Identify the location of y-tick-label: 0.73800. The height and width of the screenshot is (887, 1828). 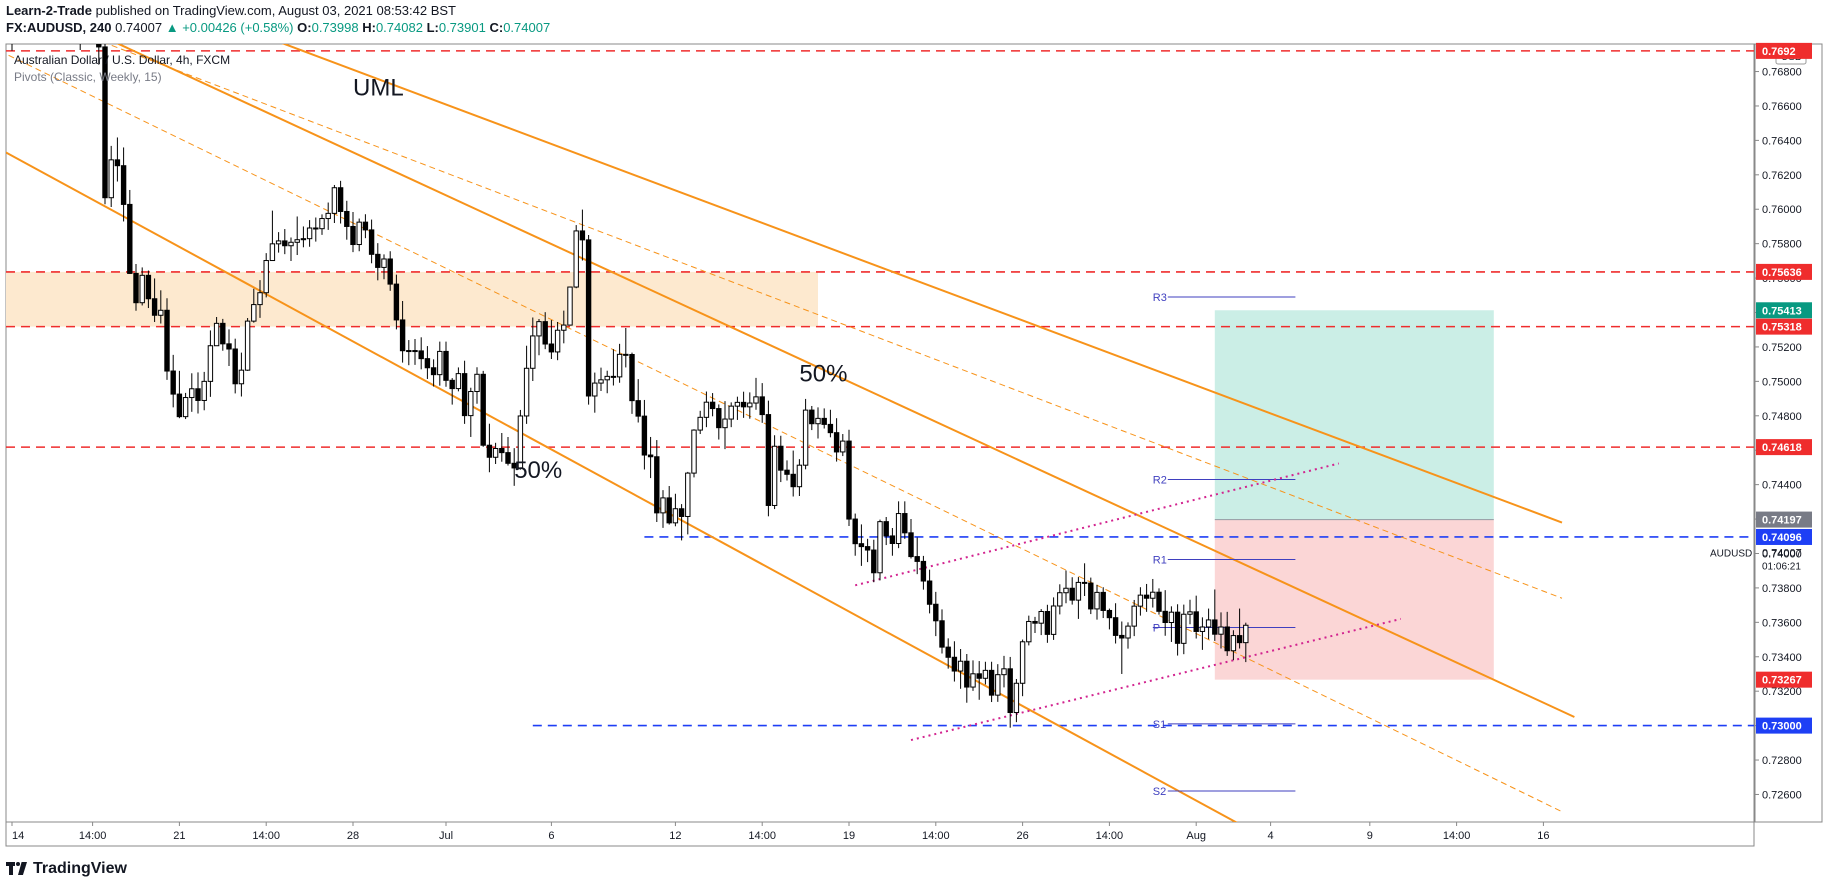
(1782, 589).